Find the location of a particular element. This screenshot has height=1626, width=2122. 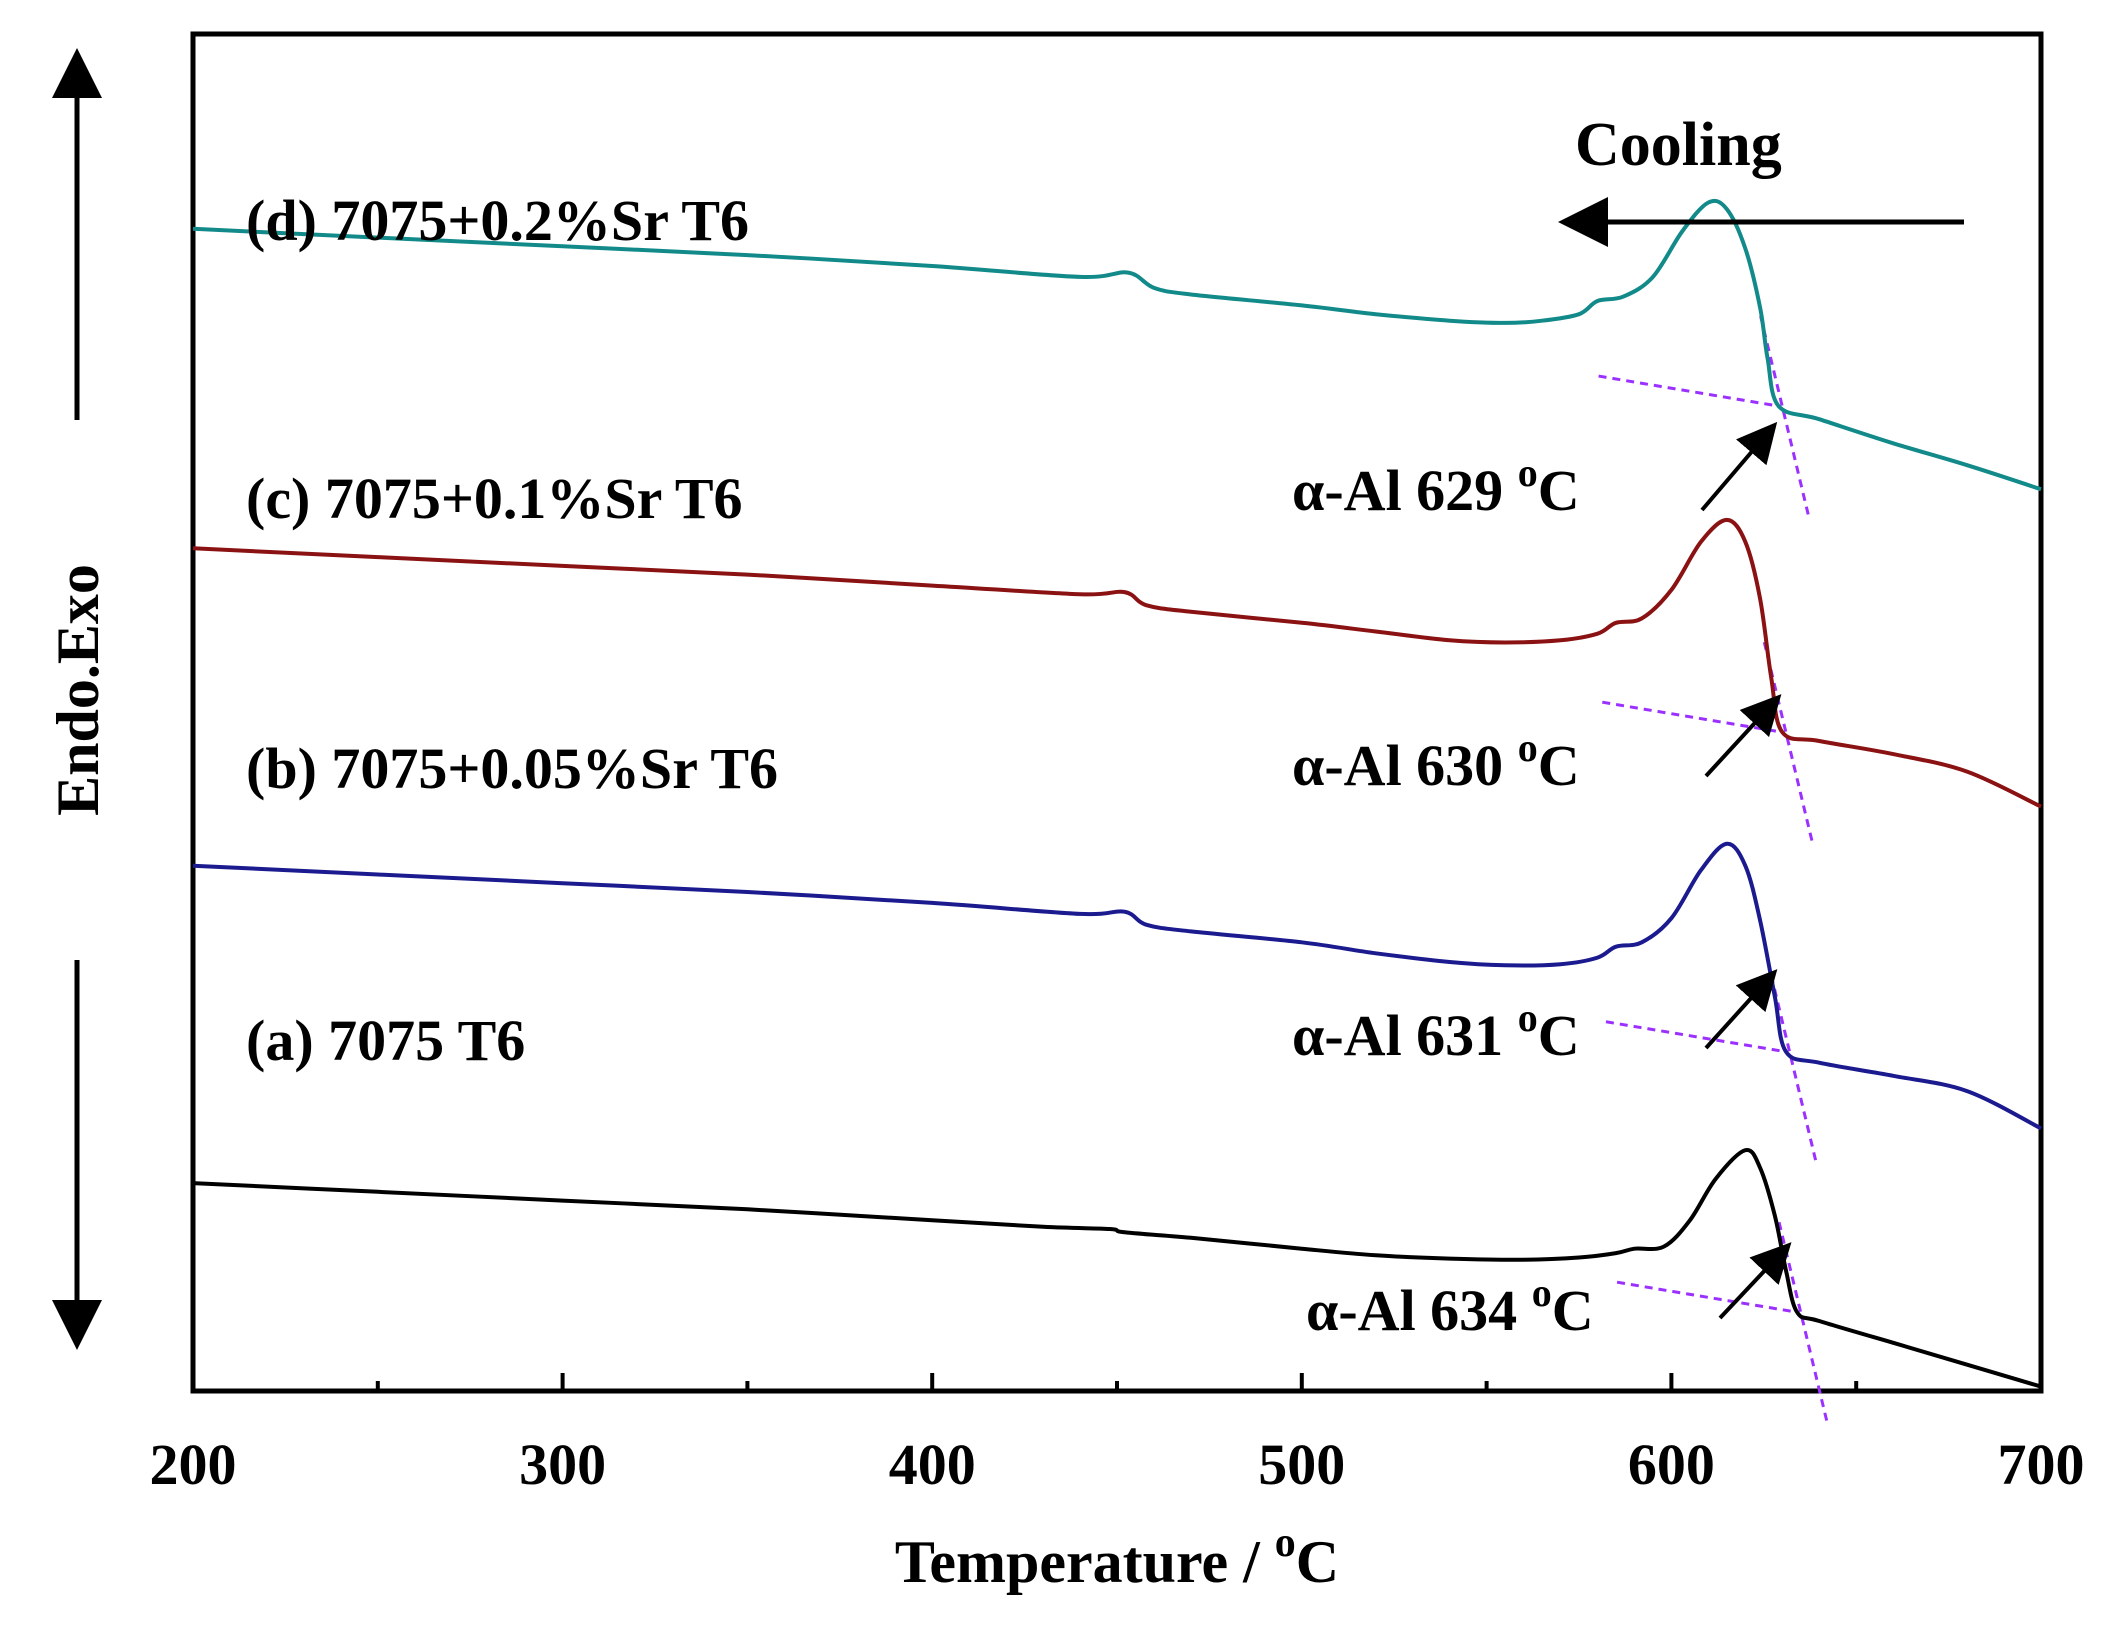

tangent-lines is located at coordinates (1713, 869).